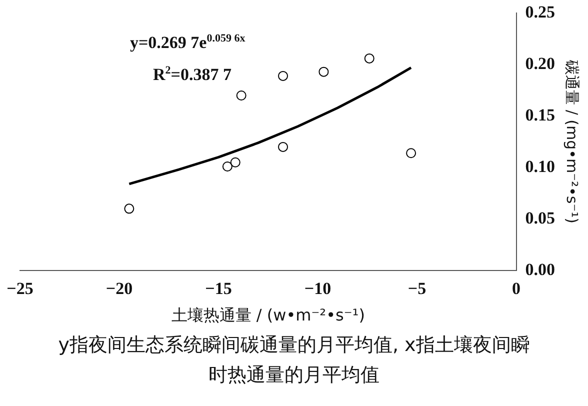  I want to click on y-tick-label: 0.10, so click(540, 166).